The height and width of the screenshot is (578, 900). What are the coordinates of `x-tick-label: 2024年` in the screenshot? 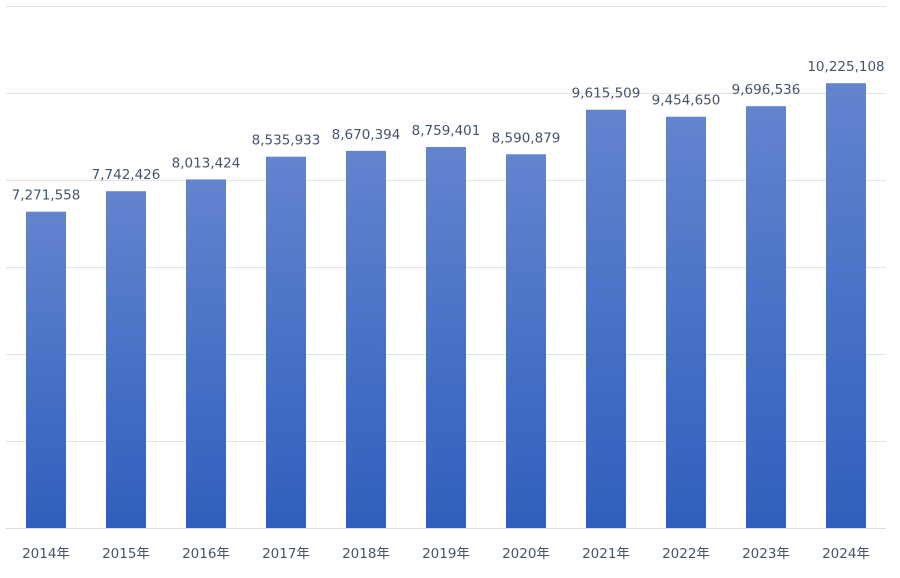 It's located at (846, 554).